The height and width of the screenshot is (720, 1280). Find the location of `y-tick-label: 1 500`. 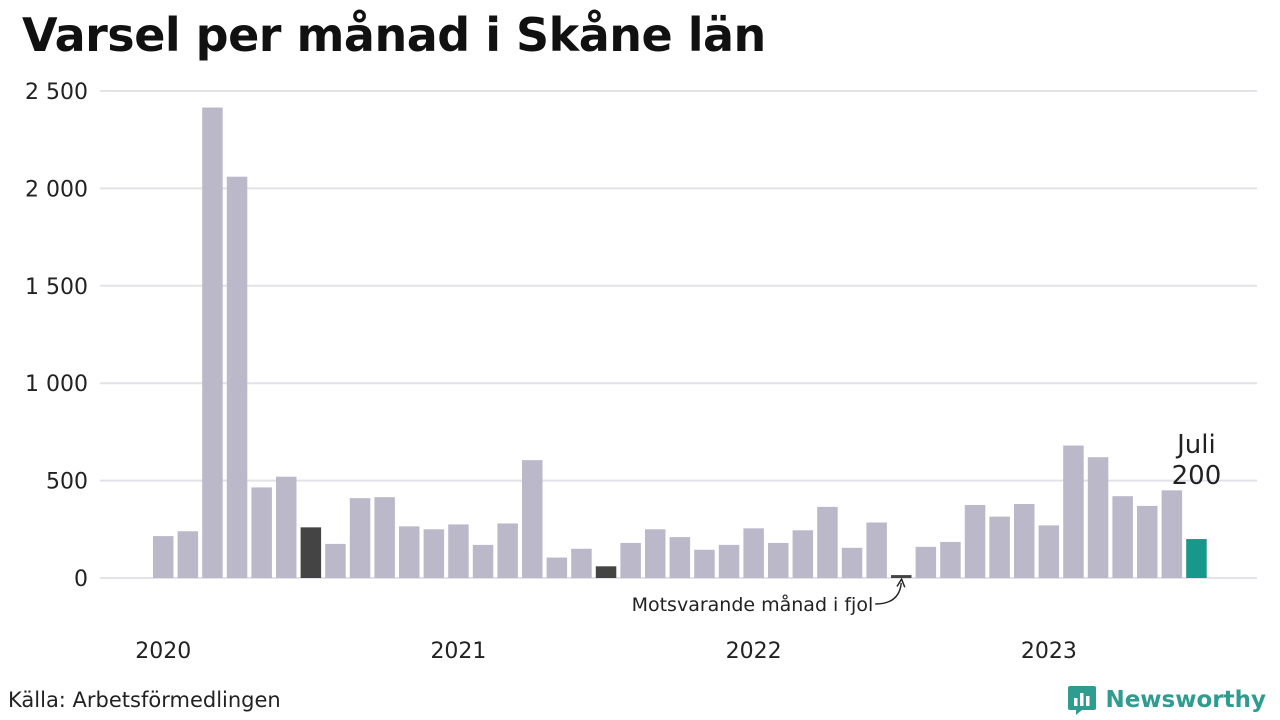

y-tick-label: 1 500 is located at coordinates (56, 287).